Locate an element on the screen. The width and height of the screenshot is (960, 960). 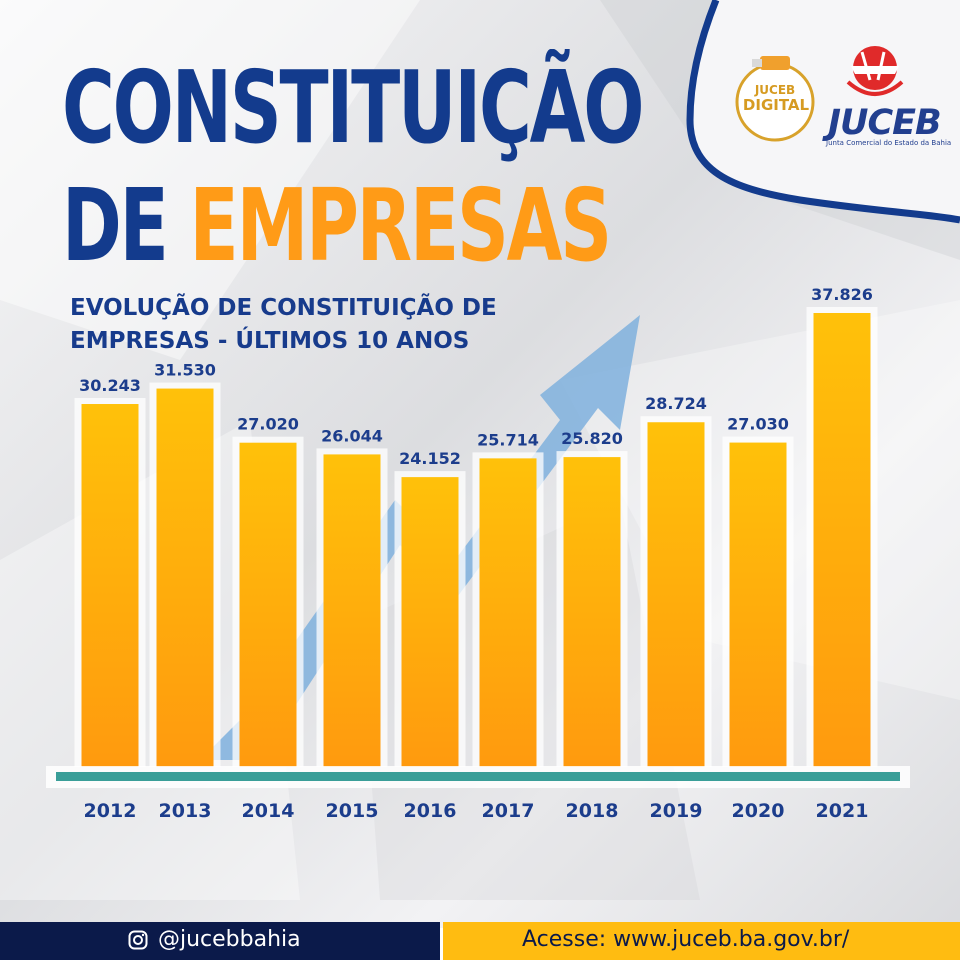
category-label-2014: 2014 is located at coordinates (268, 811).